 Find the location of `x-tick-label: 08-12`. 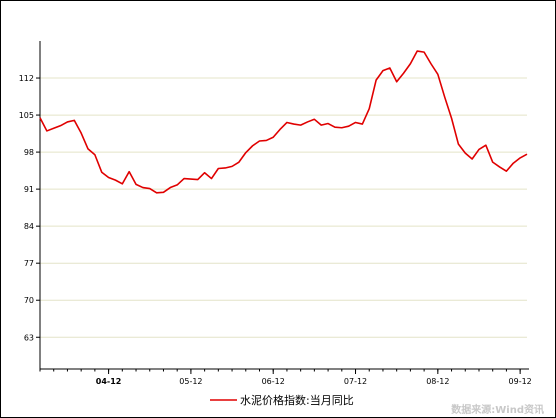

x-tick-label: 08-12 is located at coordinates (437, 381).